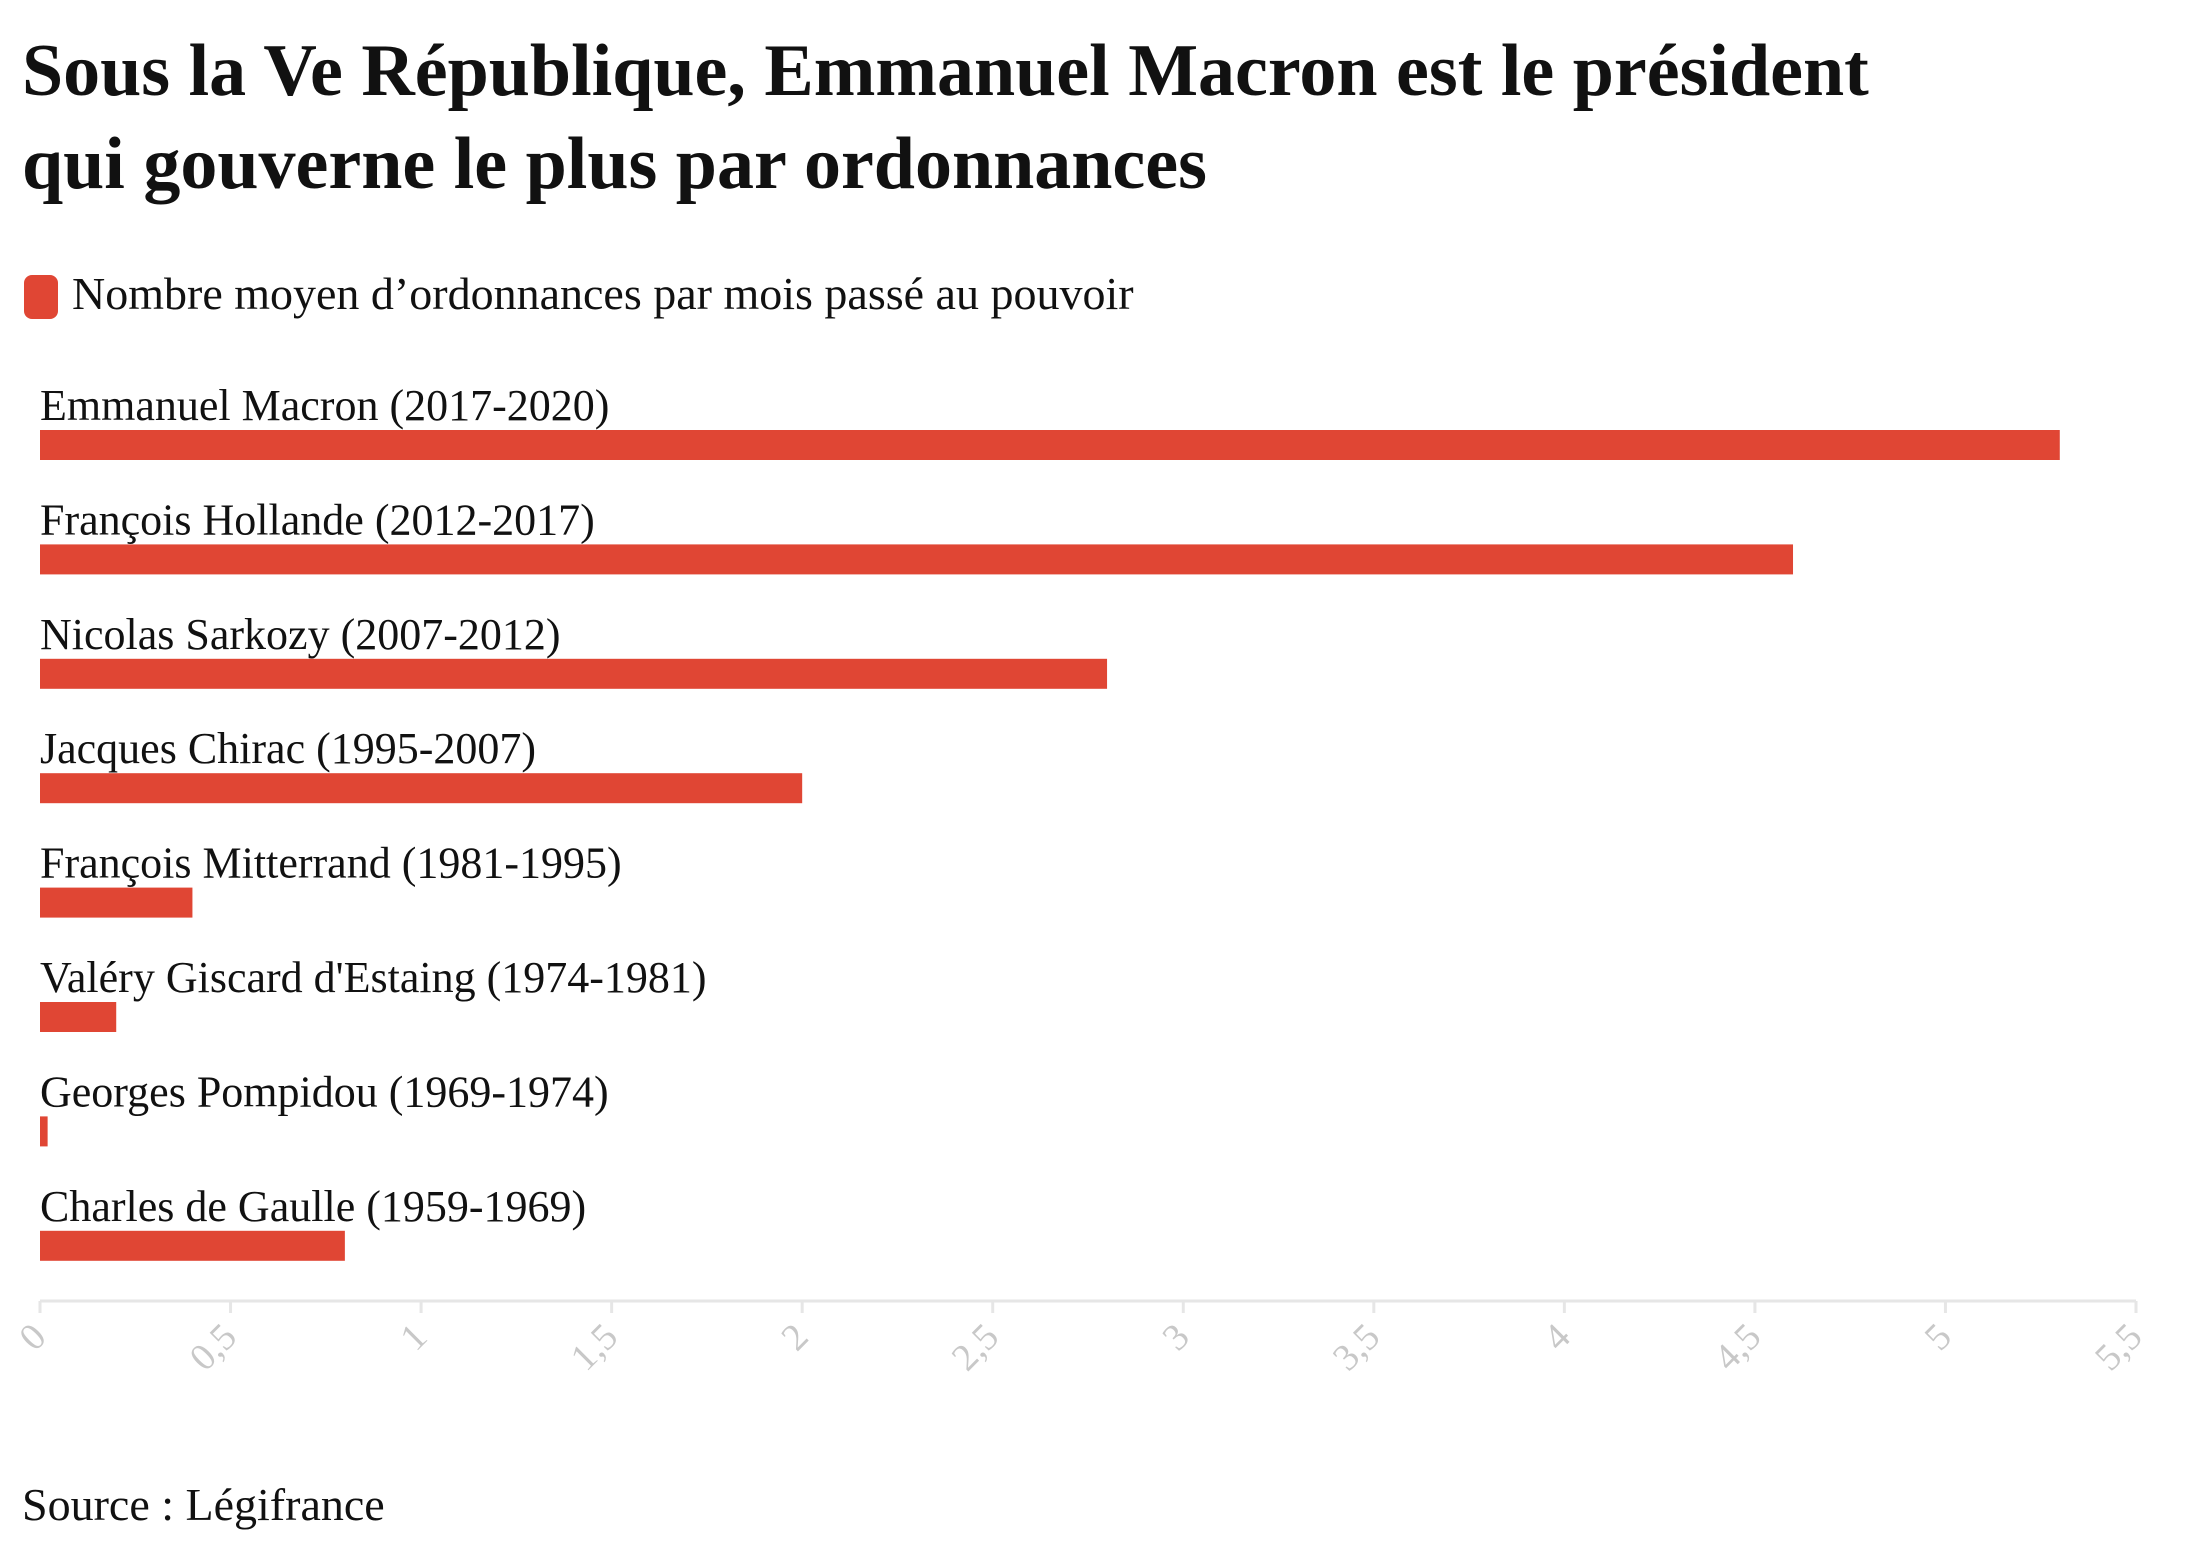  Describe the element at coordinates (313, 1206) in the screenshot. I see `category-label: Charles de Gaulle (1959-1969)` at that location.